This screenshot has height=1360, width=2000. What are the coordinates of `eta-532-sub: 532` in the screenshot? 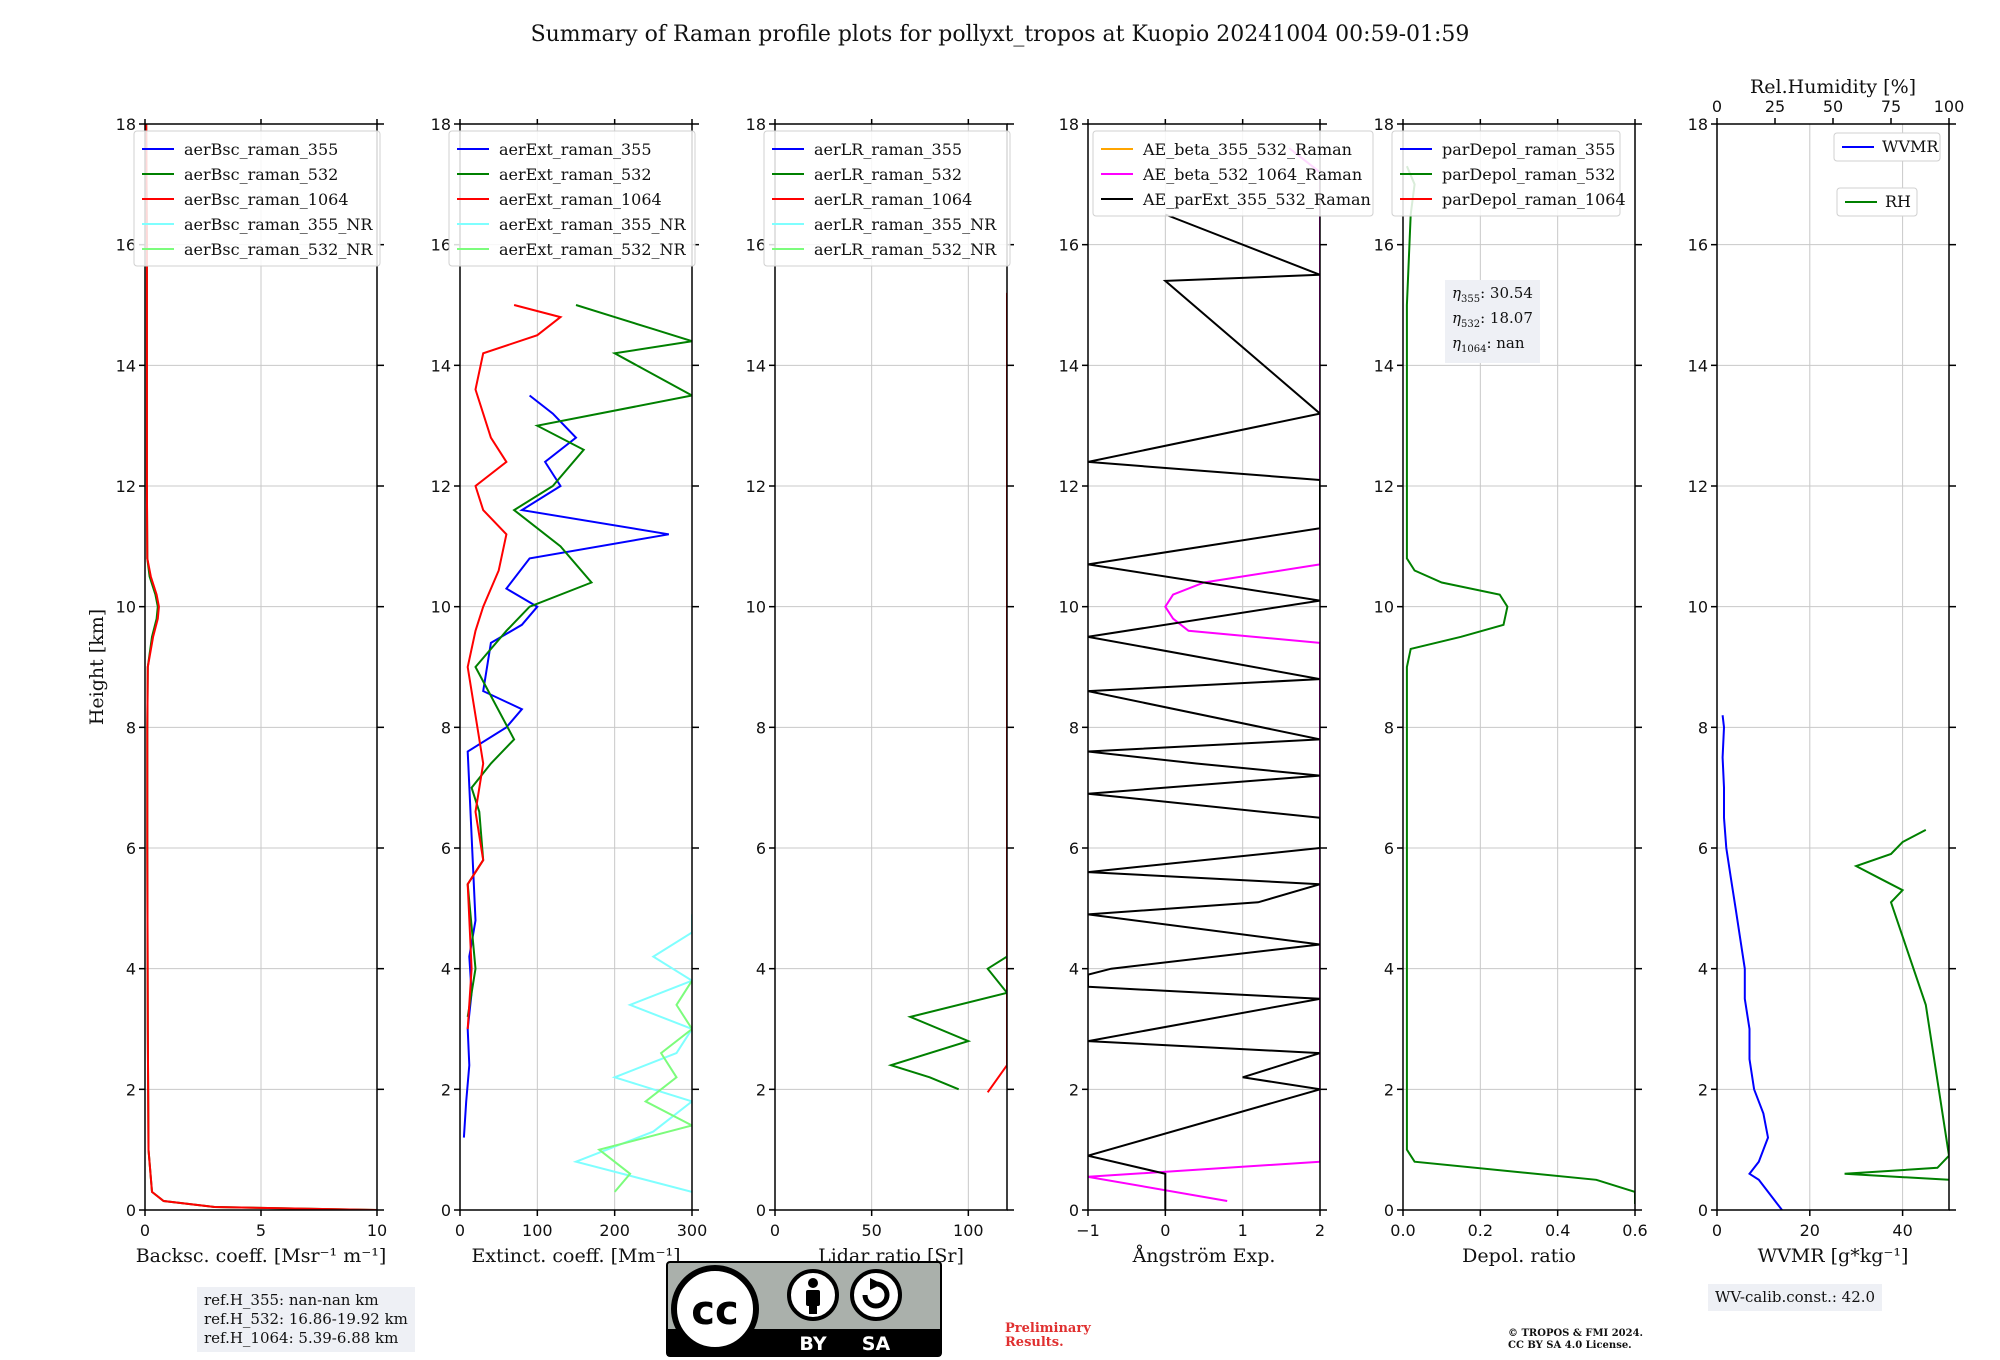 It's located at (1471, 324).